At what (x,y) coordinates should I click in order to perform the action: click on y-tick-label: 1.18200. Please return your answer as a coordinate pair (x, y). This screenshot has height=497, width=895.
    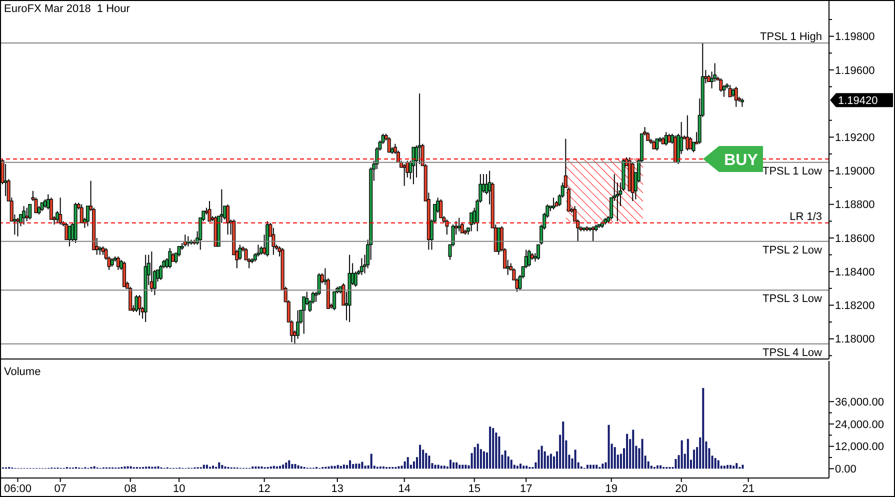
    Looking at the image, I should click on (855, 306).